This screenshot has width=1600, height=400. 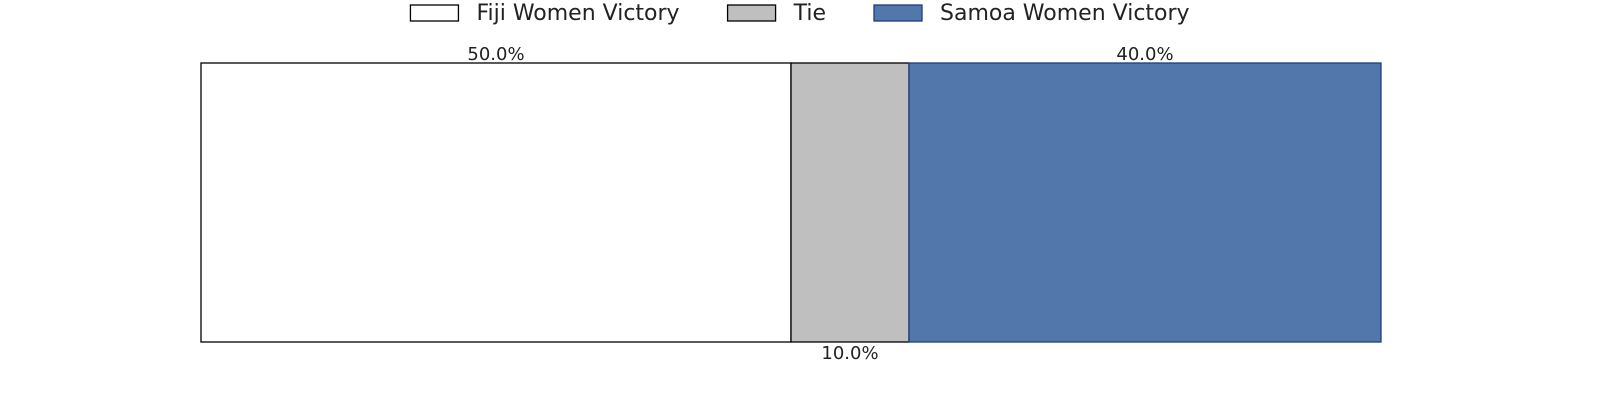 I want to click on value-label: 10.0%, so click(x=849, y=353).